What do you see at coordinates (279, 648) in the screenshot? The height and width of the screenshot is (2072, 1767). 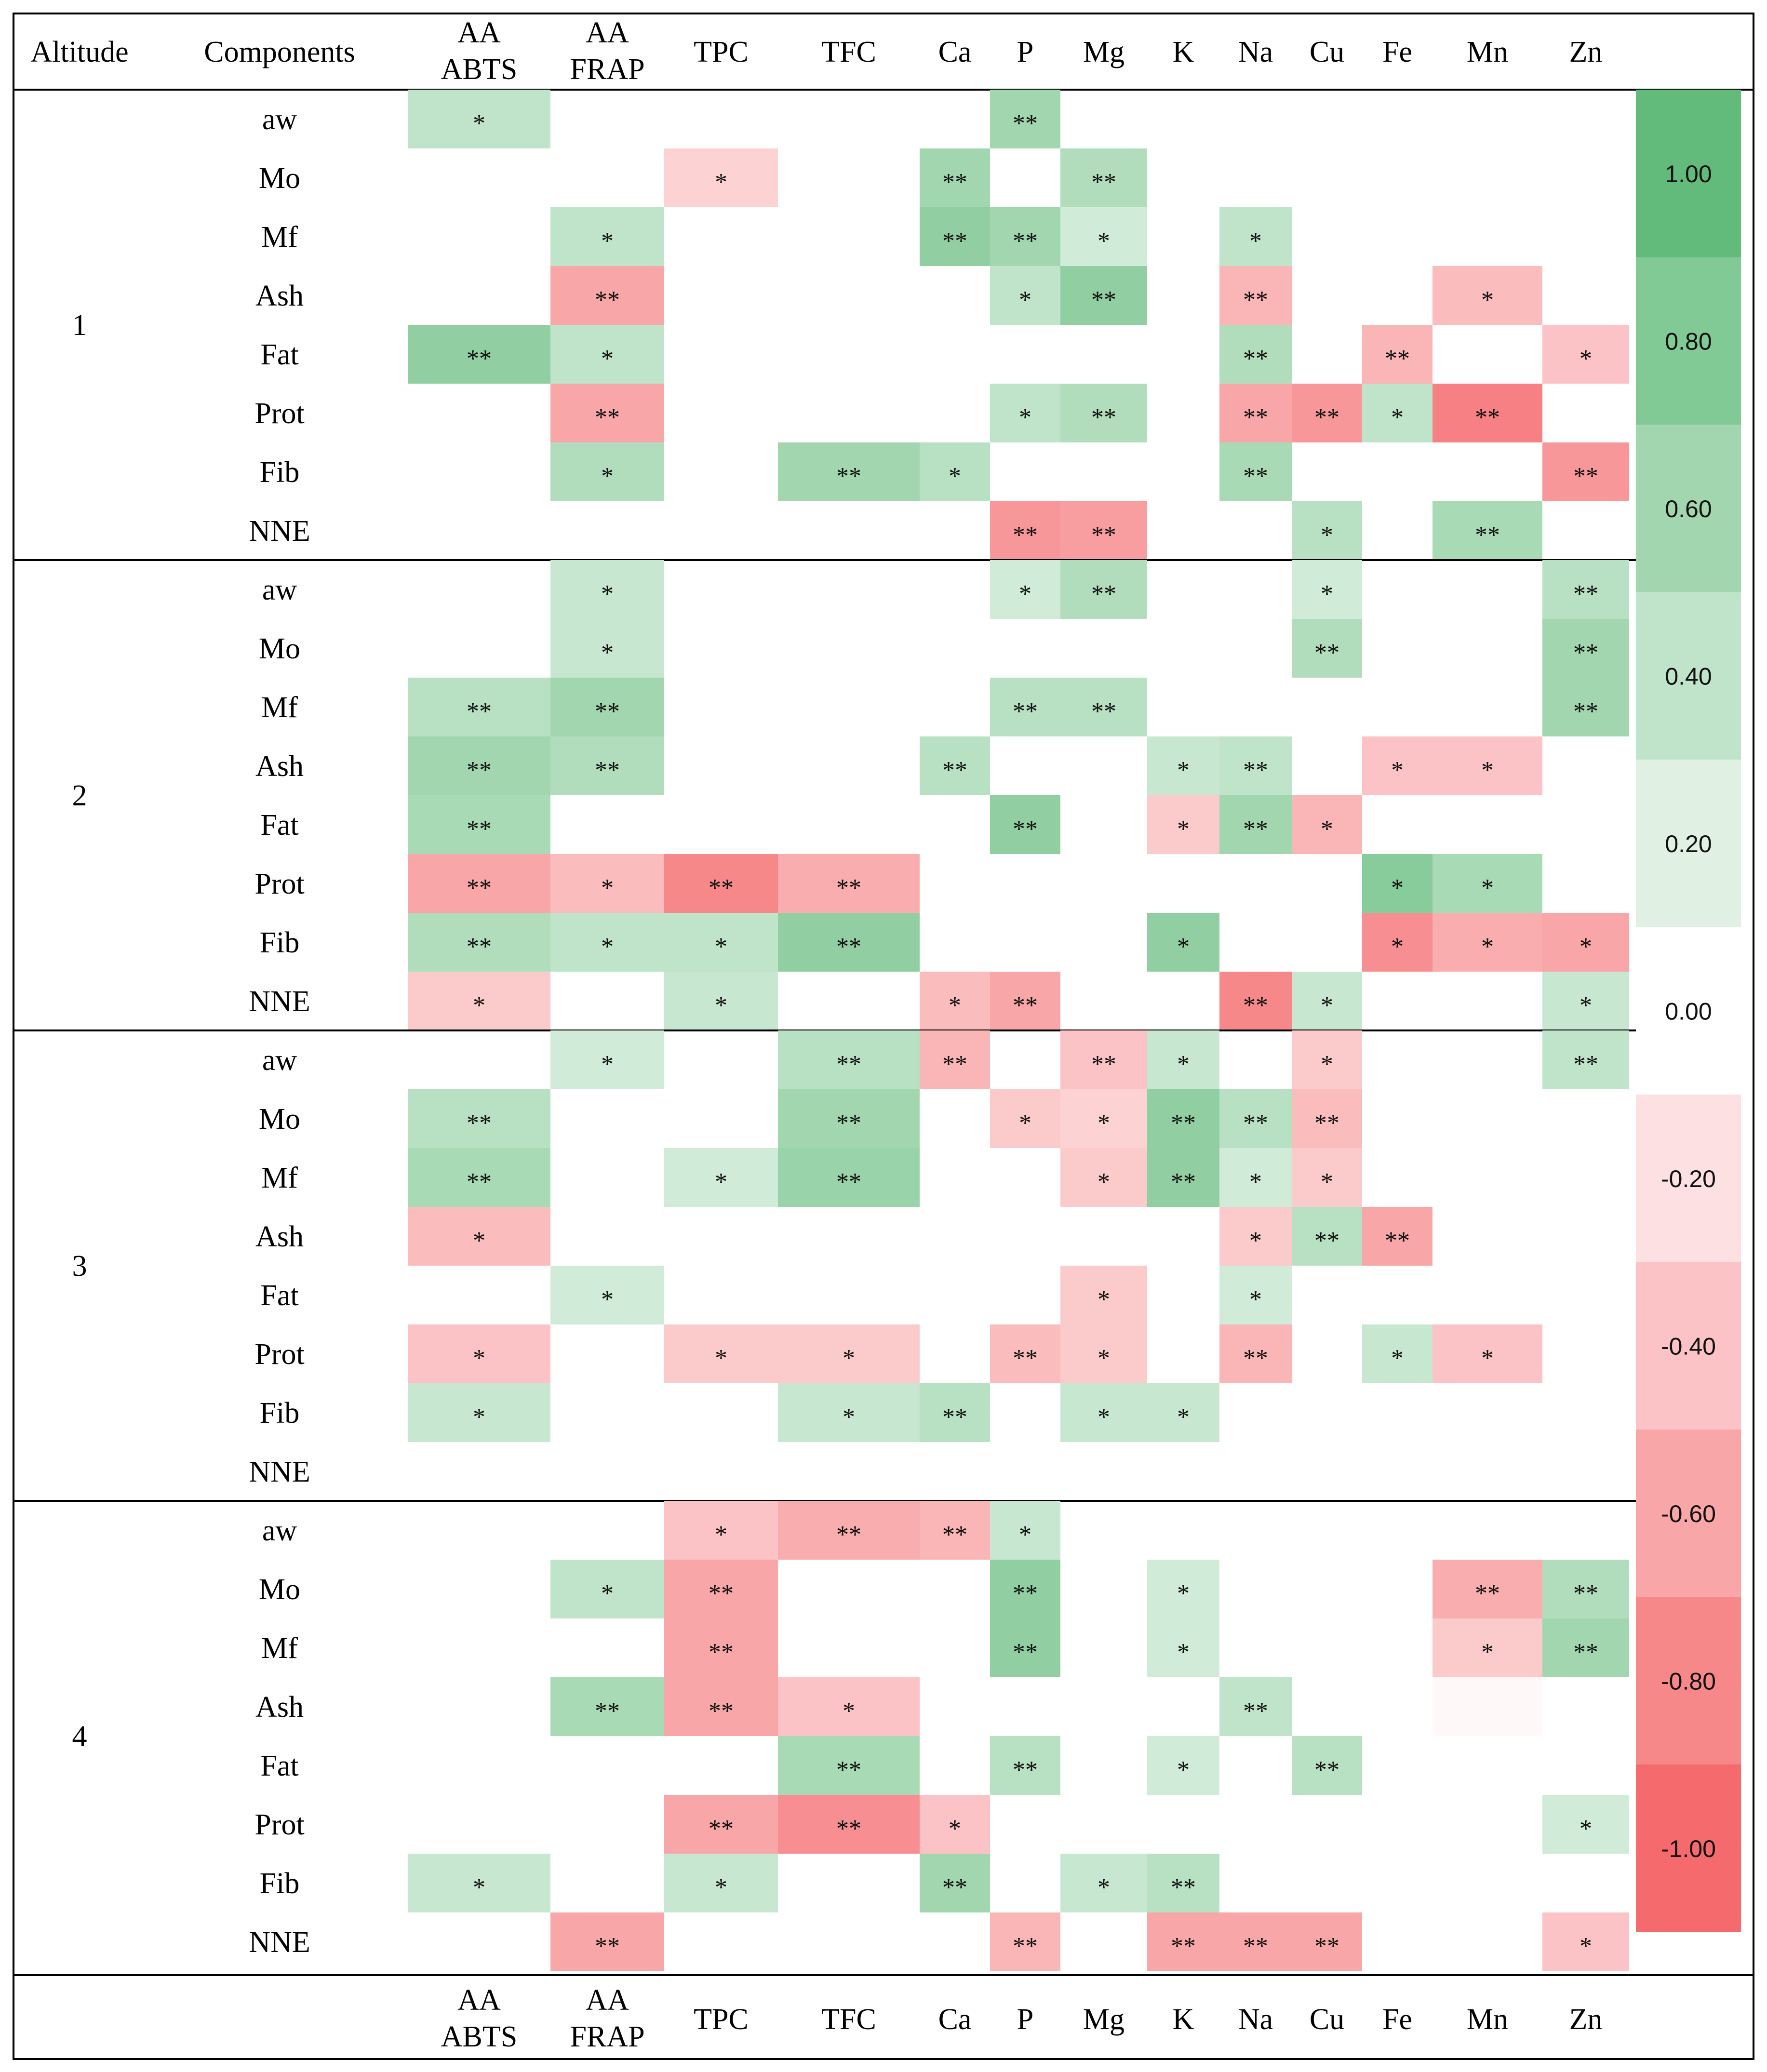 I see `component-label: Mo` at bounding box center [279, 648].